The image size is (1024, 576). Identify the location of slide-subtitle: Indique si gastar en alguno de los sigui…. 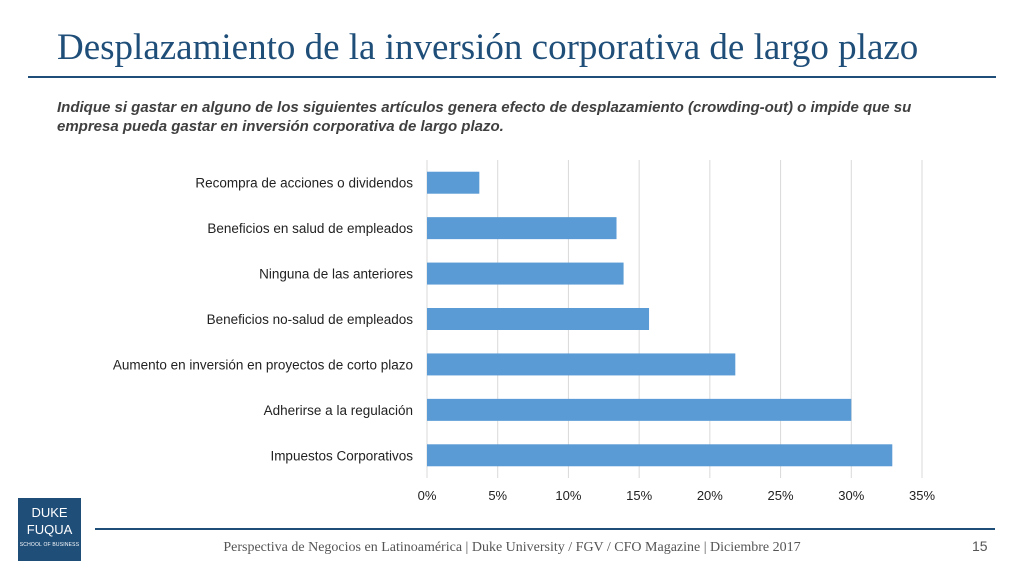
(484, 117).